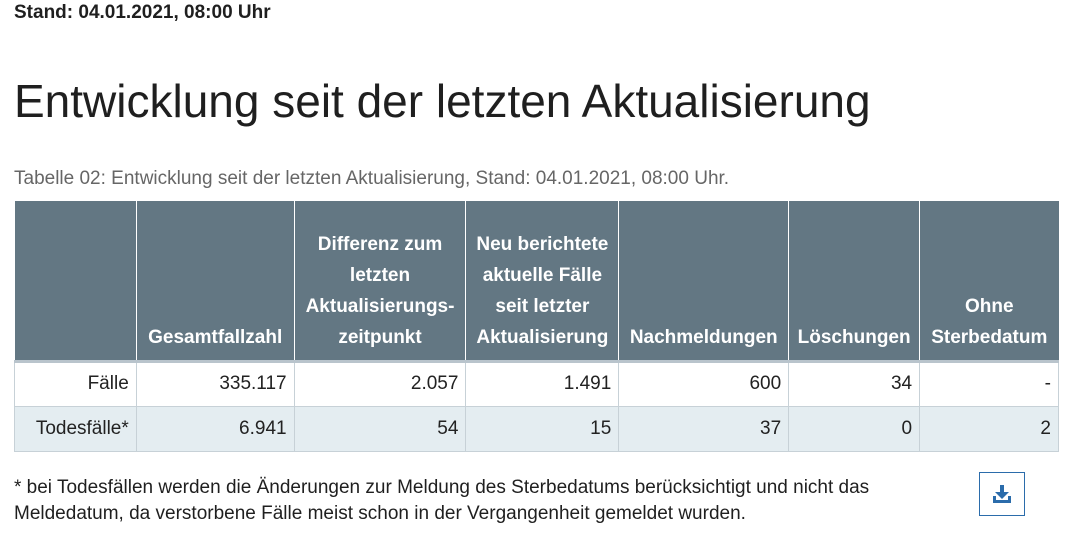 The image size is (1087, 542). Describe the element at coordinates (380, 428) in the screenshot. I see `table-cell: 54` at that location.